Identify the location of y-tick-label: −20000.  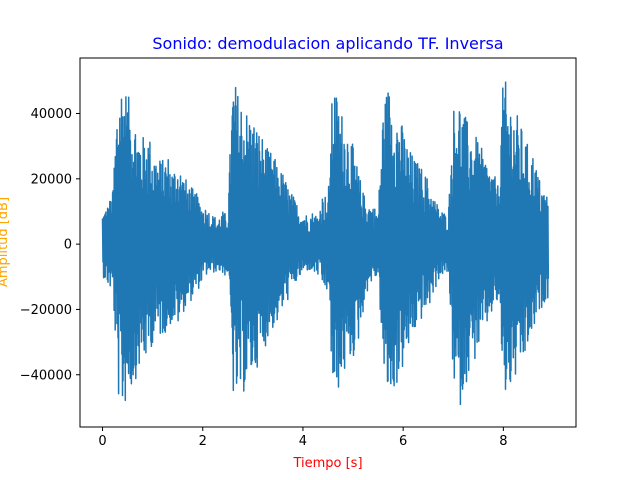
(46, 310).